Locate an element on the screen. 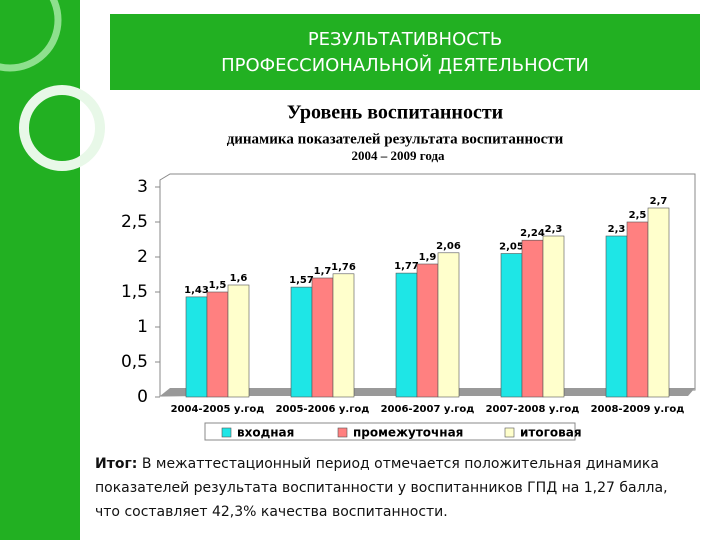 Image resolution: width=720 pixels, height=540 pixels. header-line: ПРОФЕССИОНАЛЬНОЙ ДЕЯТЕЛЬНОСТИ is located at coordinates (405, 65).